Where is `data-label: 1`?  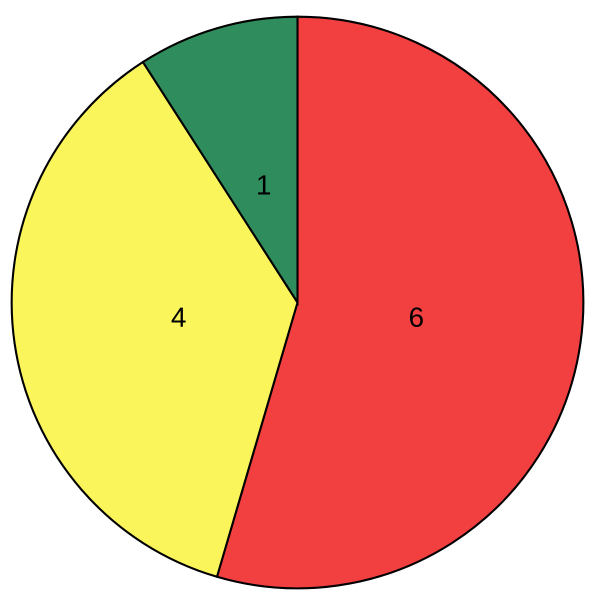 data-label: 1 is located at coordinates (264, 184).